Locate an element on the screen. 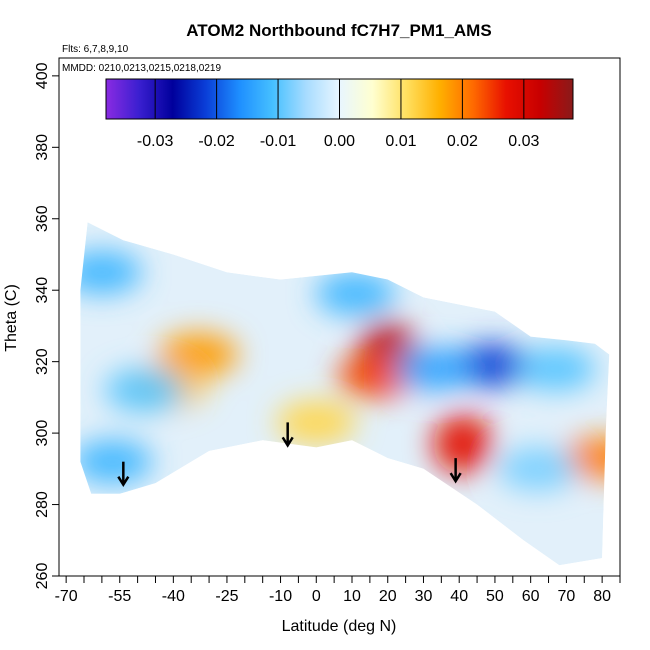 Image resolution: width=650 pixels, height=650 pixels. y-tick-label: 340 is located at coordinates (42, 290).